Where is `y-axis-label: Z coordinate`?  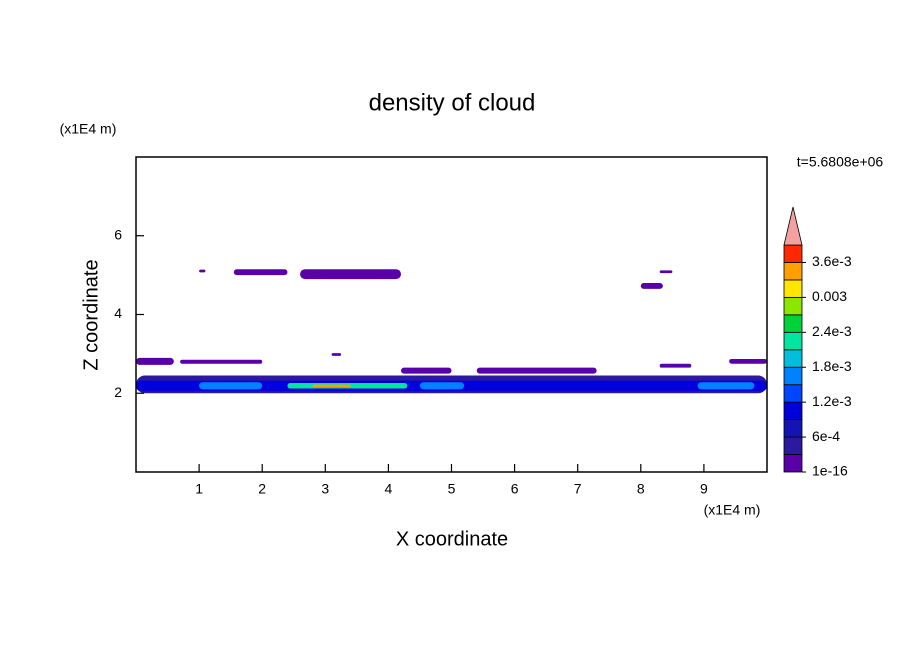 y-axis-label: Z coordinate is located at coordinates (91, 314).